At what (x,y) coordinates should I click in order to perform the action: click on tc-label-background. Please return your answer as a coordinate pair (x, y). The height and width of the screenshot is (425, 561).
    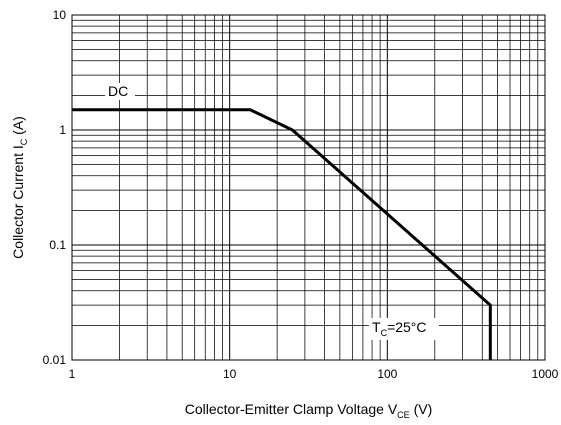
    Looking at the image, I should click on (404, 329).